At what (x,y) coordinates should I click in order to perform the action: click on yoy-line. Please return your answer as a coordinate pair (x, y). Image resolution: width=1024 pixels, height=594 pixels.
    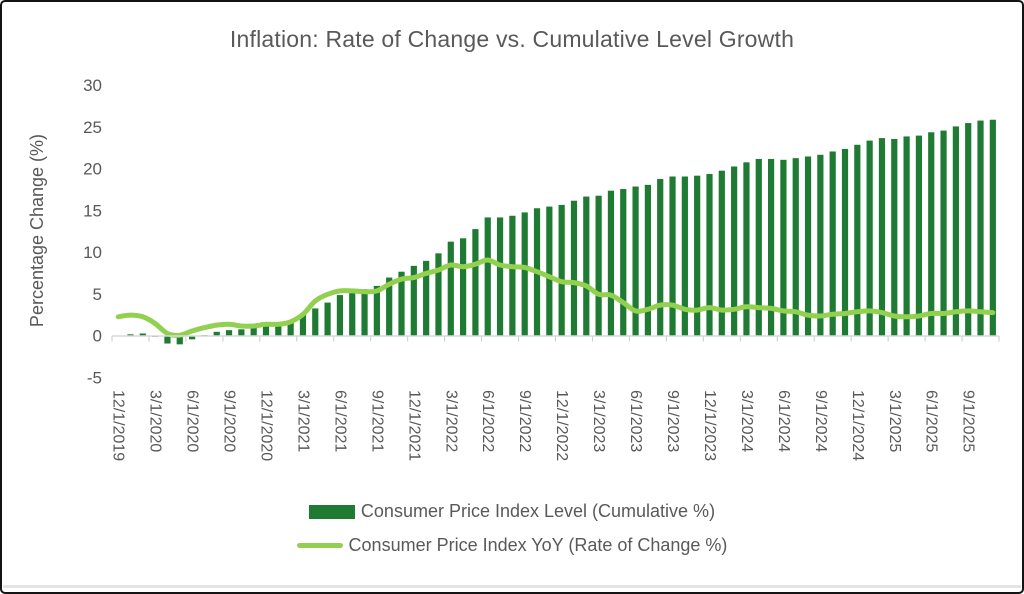
    Looking at the image, I should click on (555, 297).